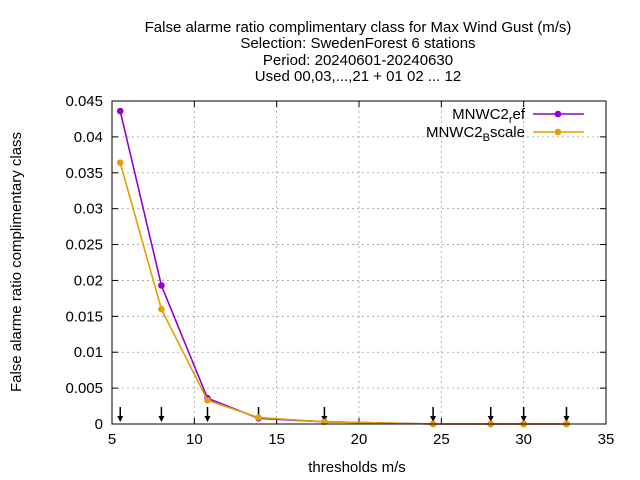 The image size is (640, 480). What do you see at coordinates (88, 209) in the screenshot?
I see `y-tick-label: 0.03` at bounding box center [88, 209].